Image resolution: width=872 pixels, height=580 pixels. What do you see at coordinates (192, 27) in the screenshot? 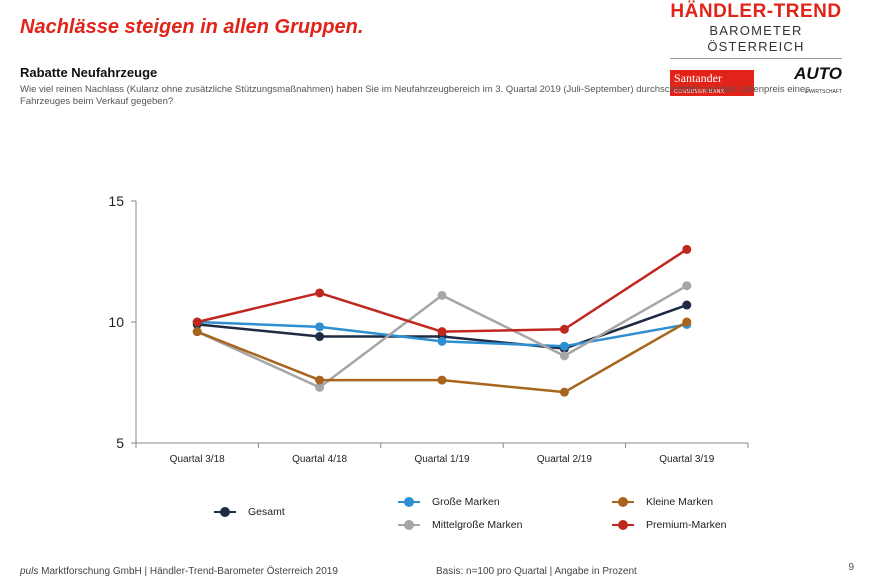
I see `headline: Nachlässe steigen in allen Gruppen.` at bounding box center [192, 27].